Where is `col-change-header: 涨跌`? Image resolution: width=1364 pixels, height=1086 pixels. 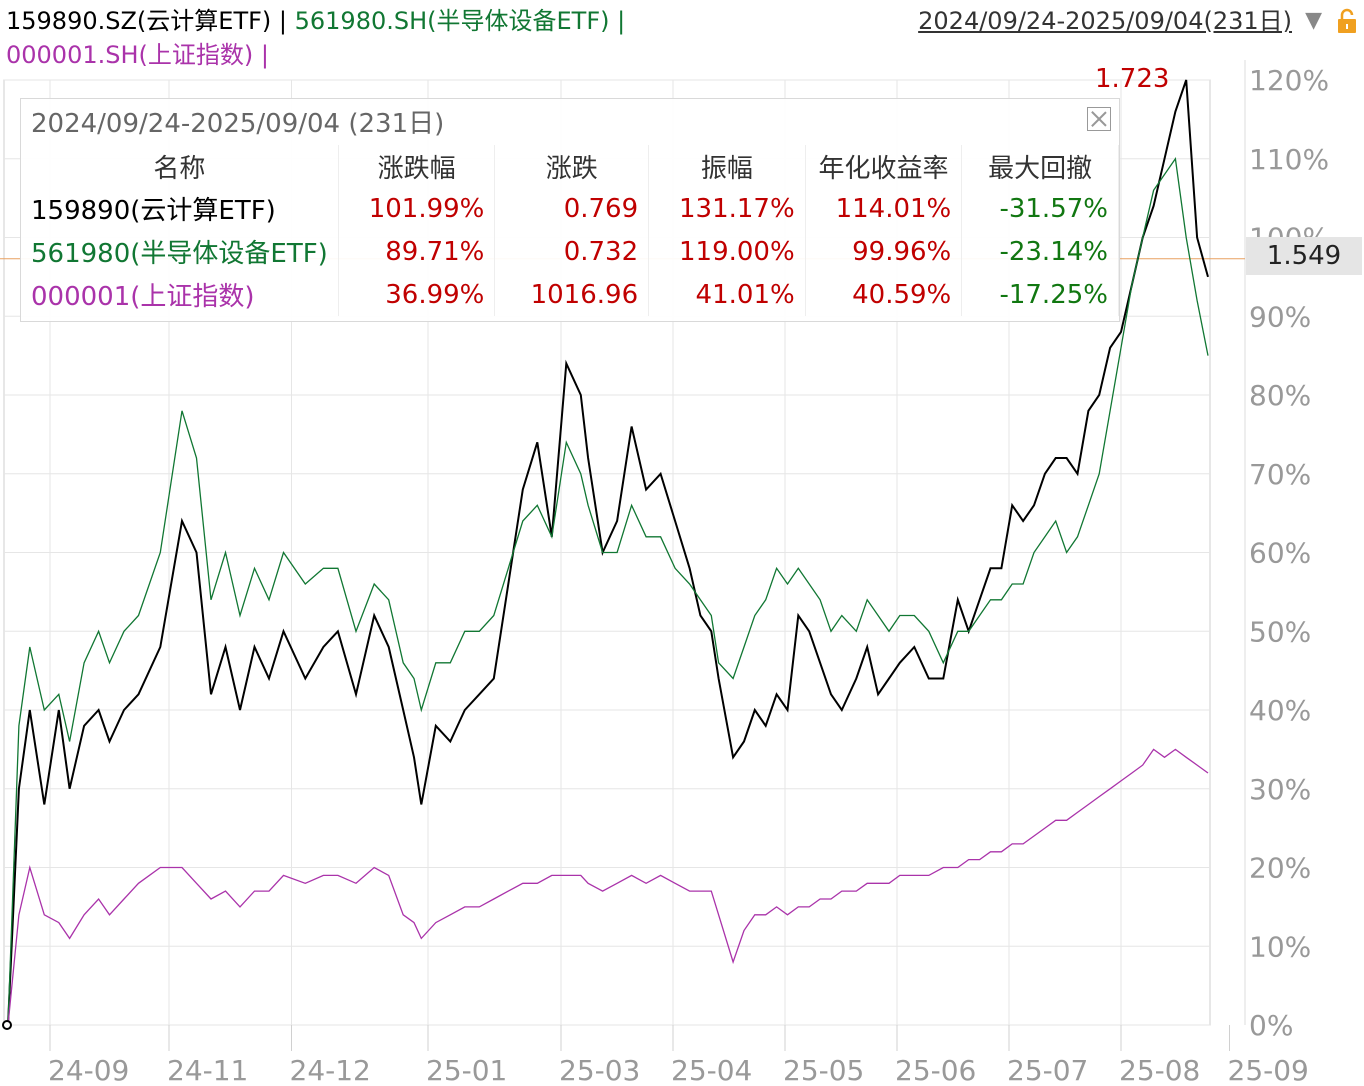 col-change-header: 涨跌 is located at coordinates (572, 166).